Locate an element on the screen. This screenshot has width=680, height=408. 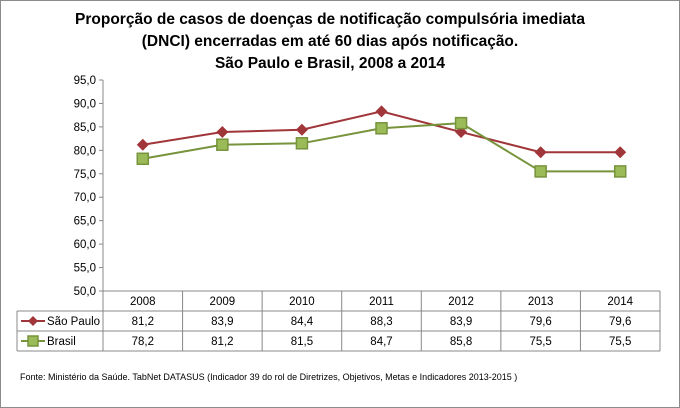
y-tick-label: 65,0 is located at coordinates (85, 222).